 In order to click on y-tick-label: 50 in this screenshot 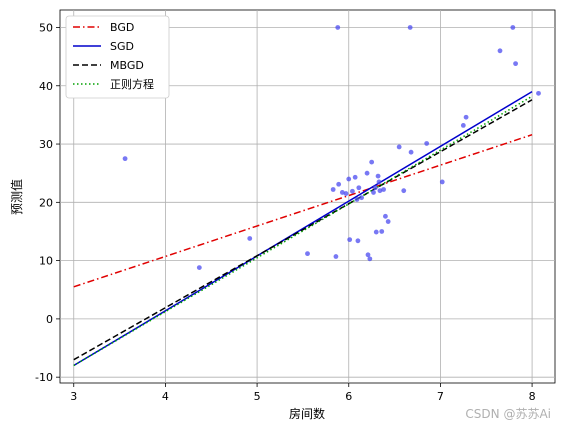, I will do `click(46, 27)`.